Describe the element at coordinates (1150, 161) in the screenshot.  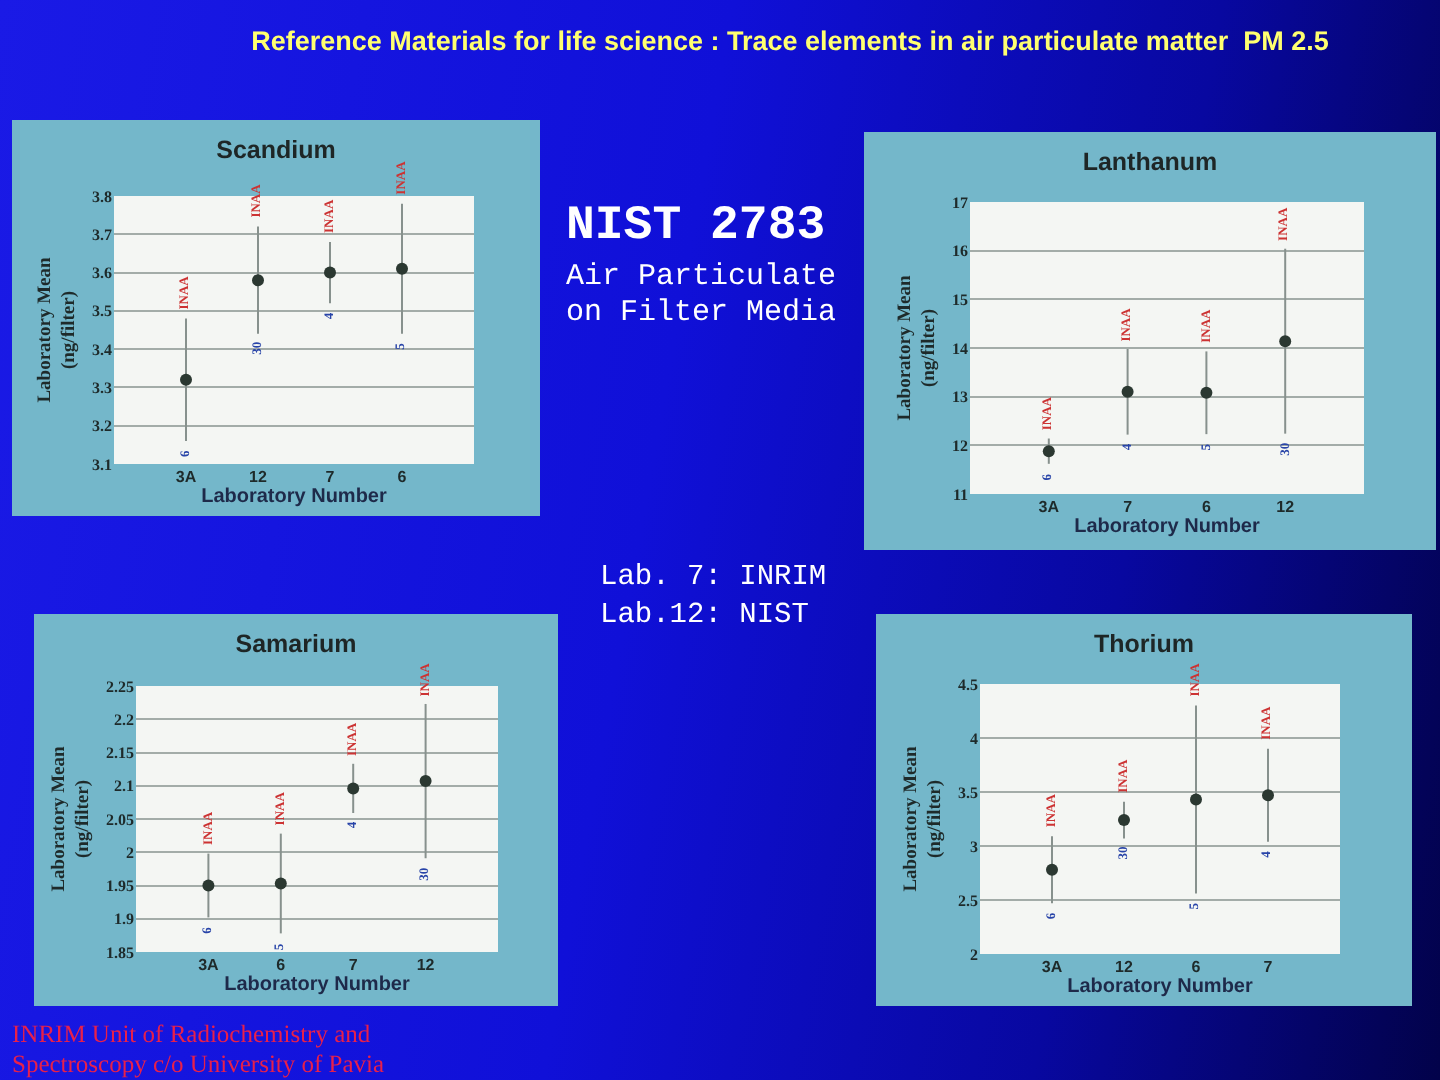
I see `chart-title: Lanthanum` at that location.